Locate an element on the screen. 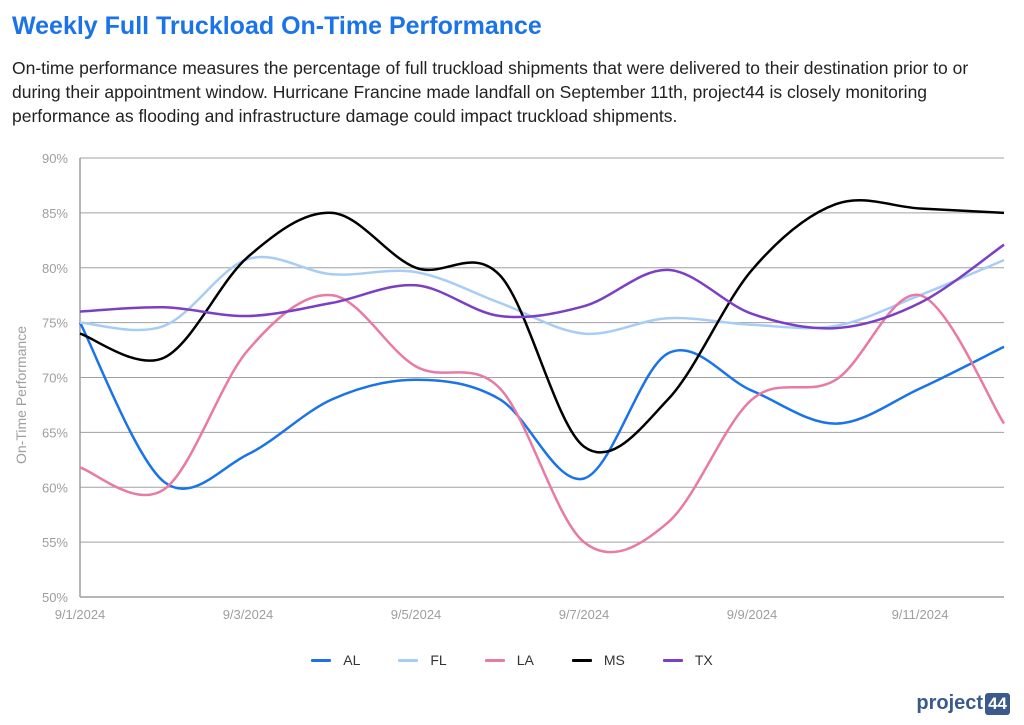 This screenshot has width=1024, height=725. y-tick-label: 75% is located at coordinates (55, 323).